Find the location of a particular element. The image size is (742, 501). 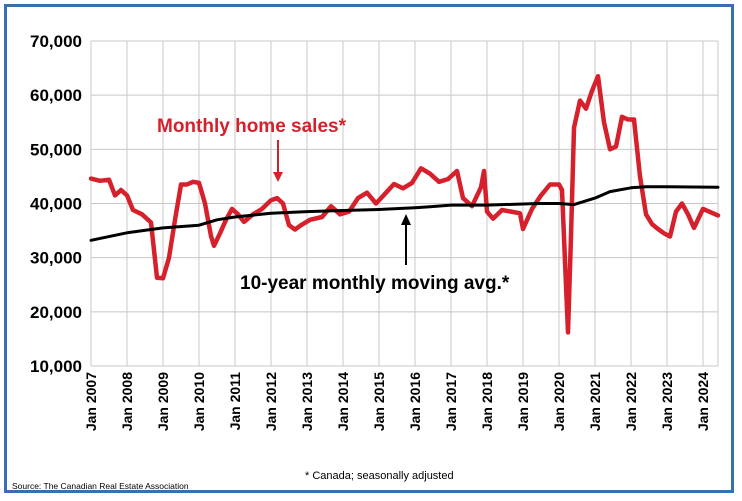

x-tick-label: Jan 2021 is located at coordinates (595, 401).